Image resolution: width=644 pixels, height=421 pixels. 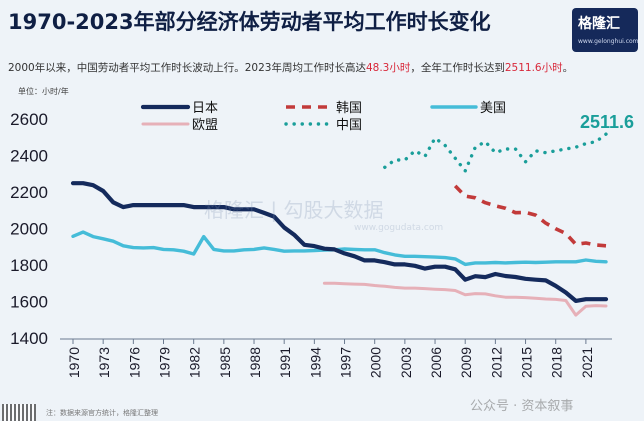 What do you see at coordinates (249, 22) in the screenshot?
I see `chart-title: 1970-2023年部分经济体劳动者平均工作时长变化` at bounding box center [249, 22].